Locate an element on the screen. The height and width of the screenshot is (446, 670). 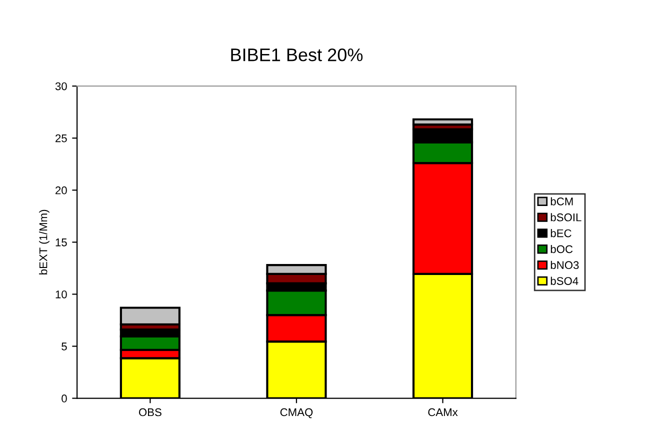
legend-label: bCM is located at coordinates (561, 201).